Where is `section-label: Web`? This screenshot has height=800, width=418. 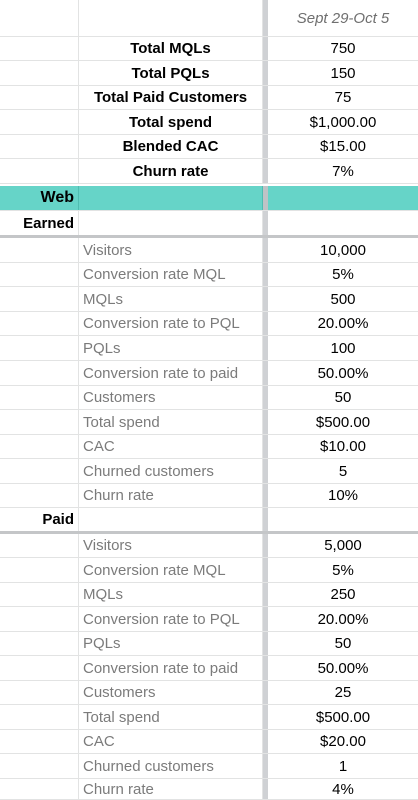
section-label: Web is located at coordinates (39, 198).